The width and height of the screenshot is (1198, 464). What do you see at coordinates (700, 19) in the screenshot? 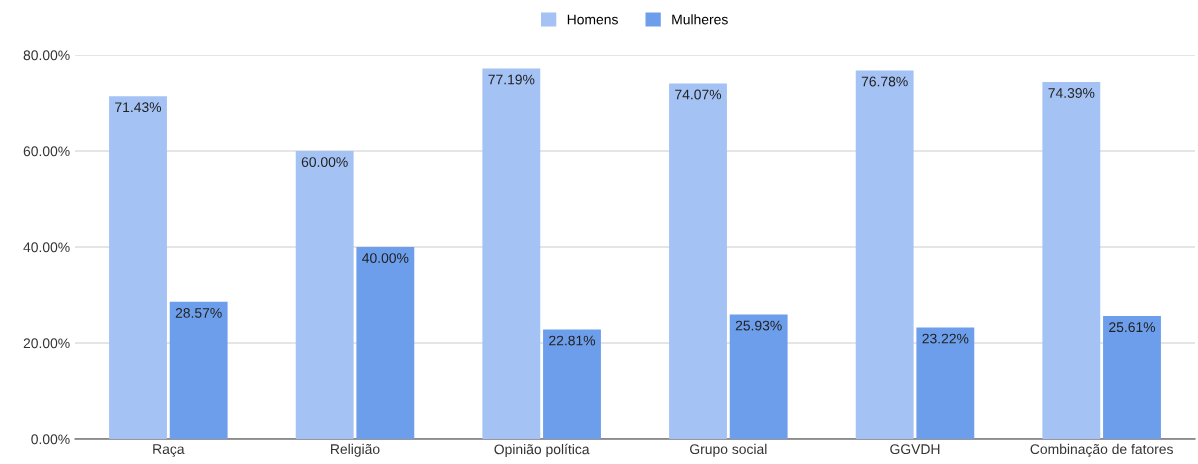
I see `legend-label: Mulheres` at bounding box center [700, 19].